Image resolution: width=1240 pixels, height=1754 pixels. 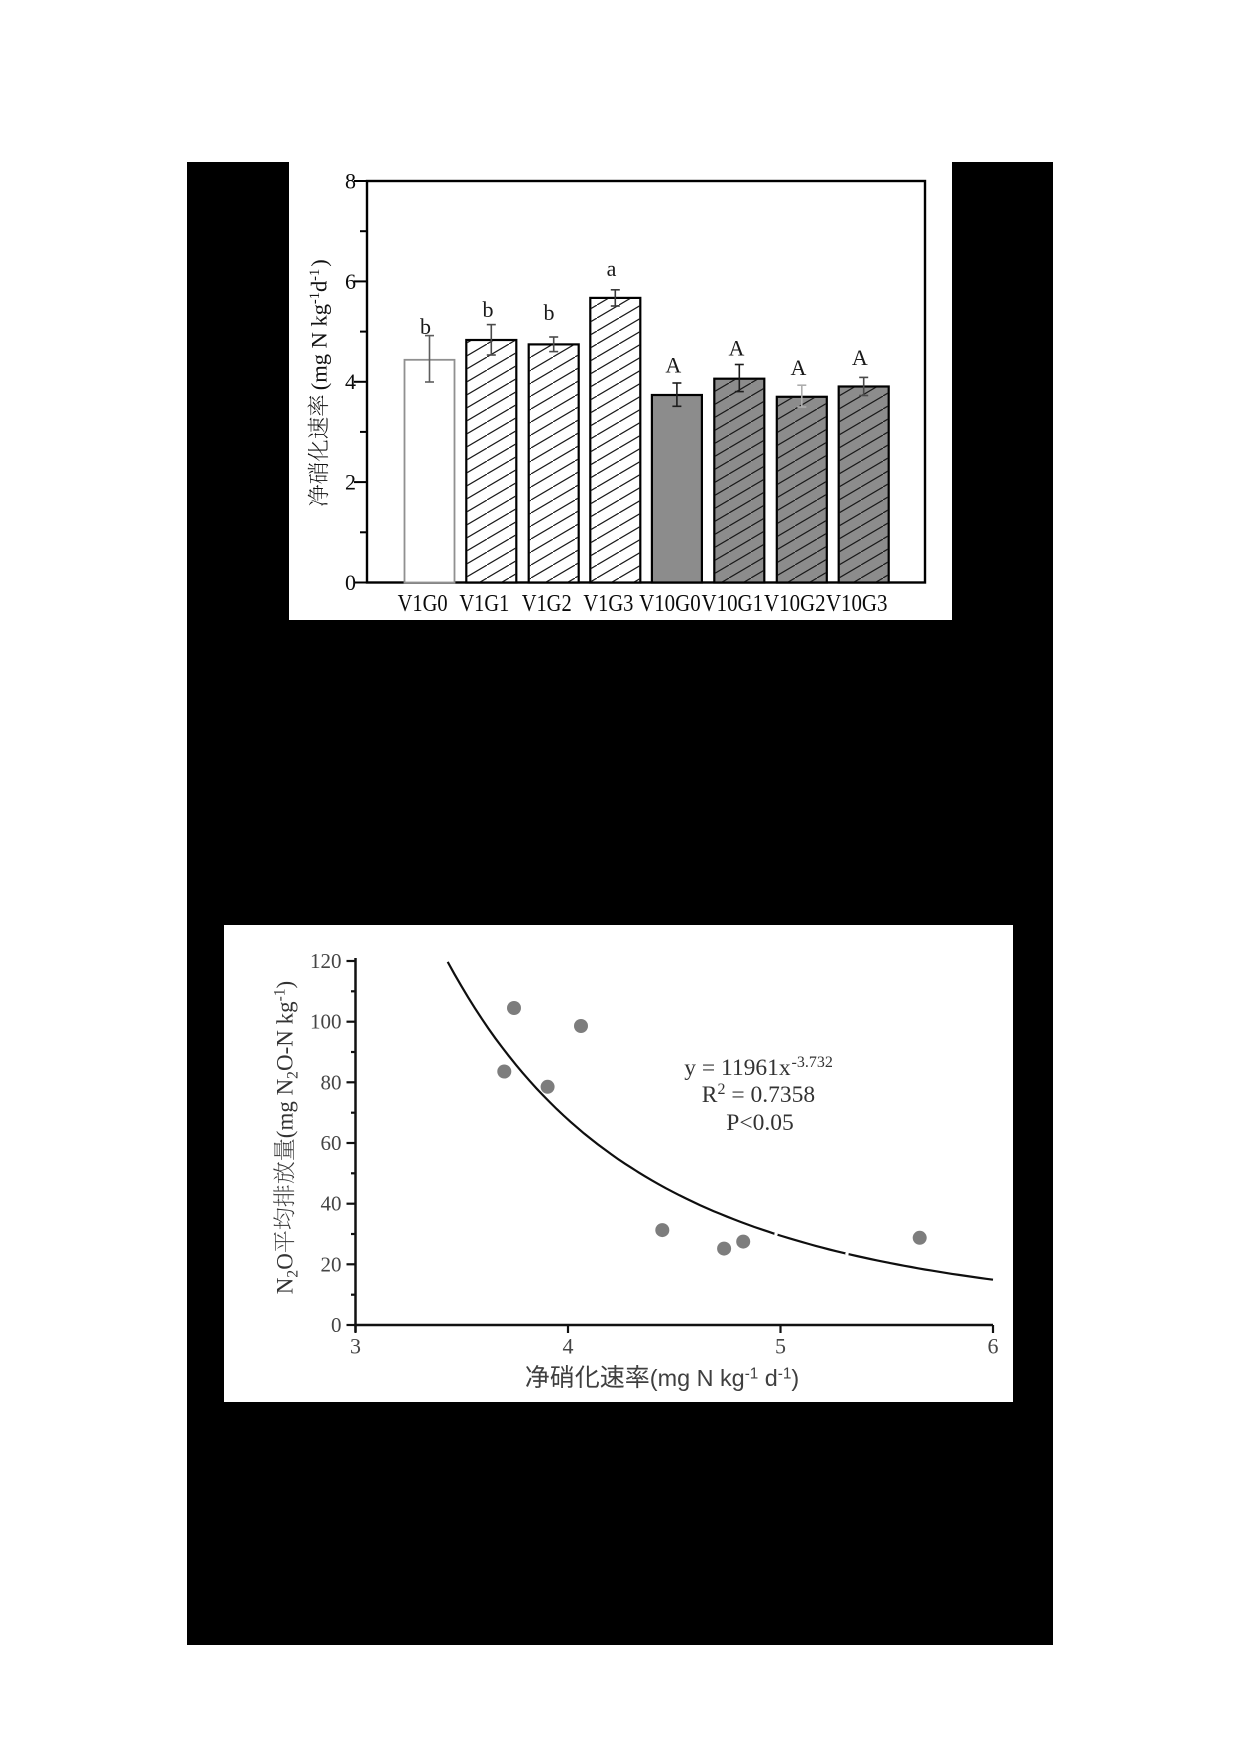 I want to click on svg-text: y = 11961x, so click(x=737, y=1068).